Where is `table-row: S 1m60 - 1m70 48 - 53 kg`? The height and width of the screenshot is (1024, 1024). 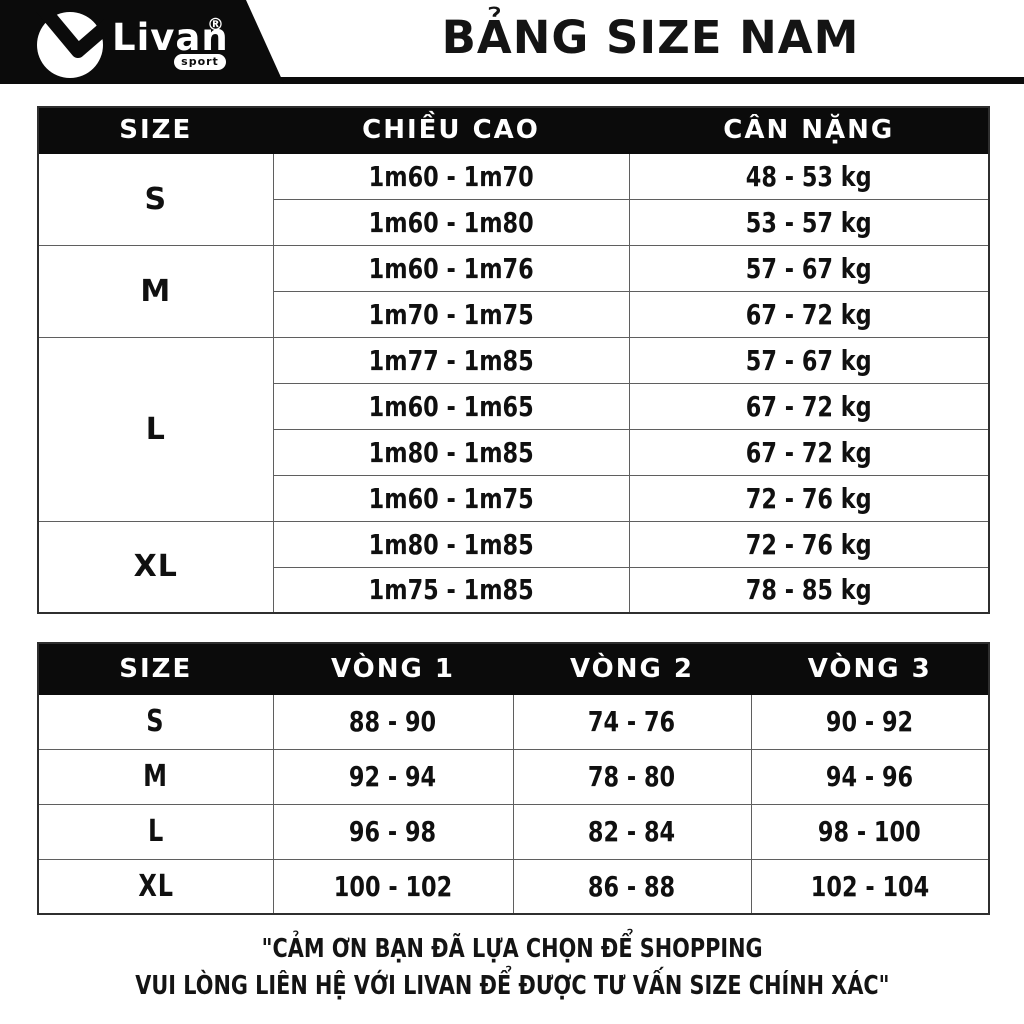
table-row: S 1m60 - 1m70 48 - 53 kg is located at coordinates (513, 199).